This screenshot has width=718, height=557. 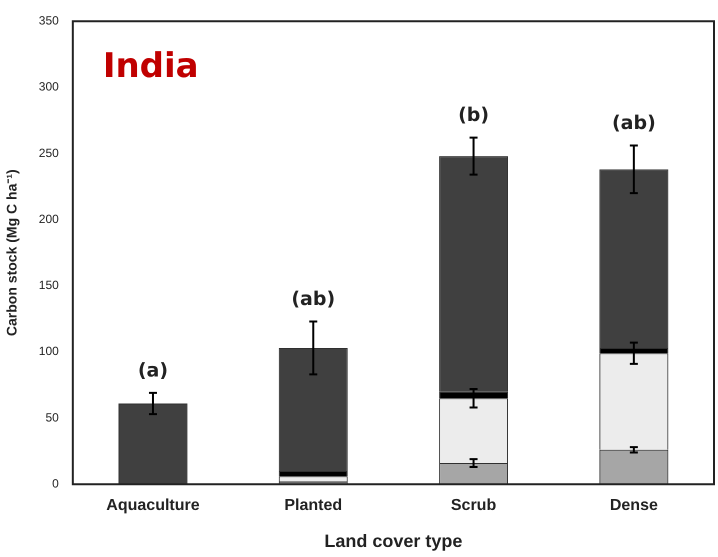 What do you see at coordinates (473, 505) in the screenshot?
I see `x-tick-label: Scrub` at bounding box center [473, 505].